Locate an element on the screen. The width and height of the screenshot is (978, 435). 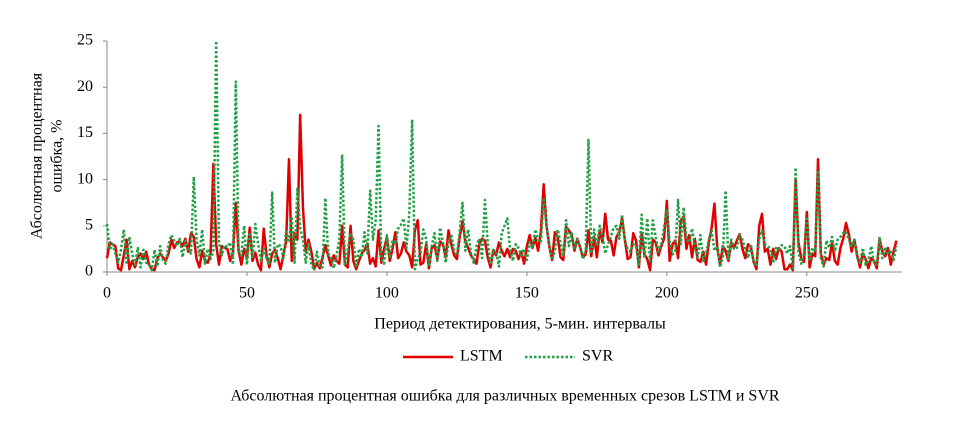
y-tick-label: 25 is located at coordinates (85, 40).